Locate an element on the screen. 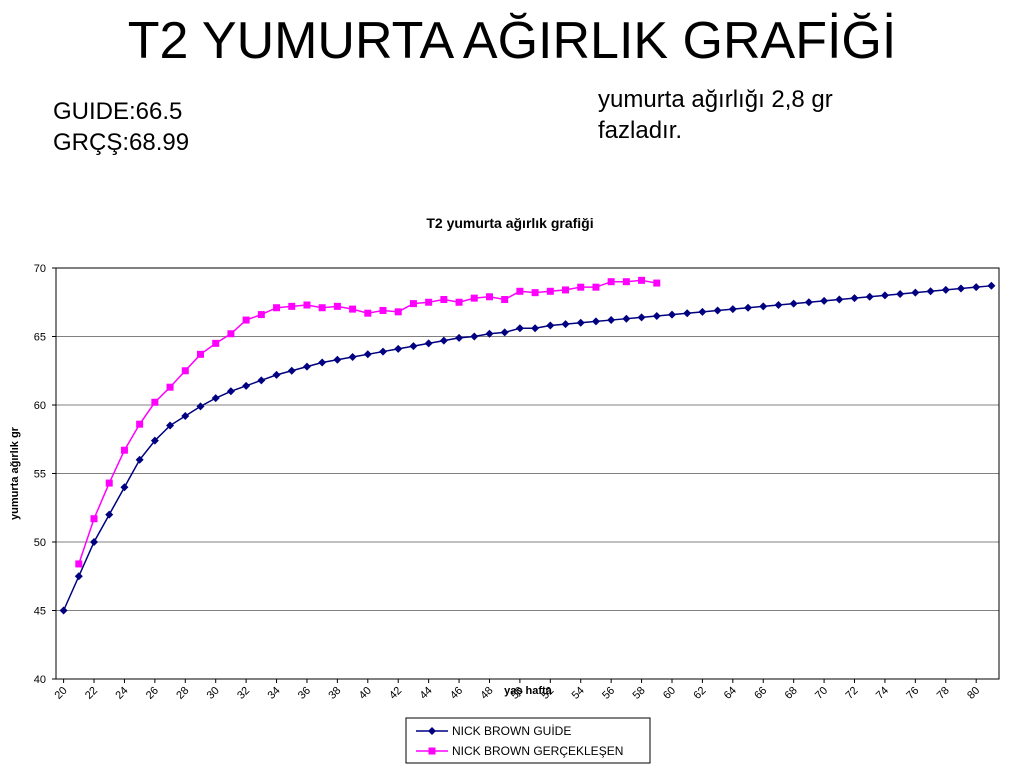  actual-value: GRÇŞ:68.99 is located at coordinates (121, 142).